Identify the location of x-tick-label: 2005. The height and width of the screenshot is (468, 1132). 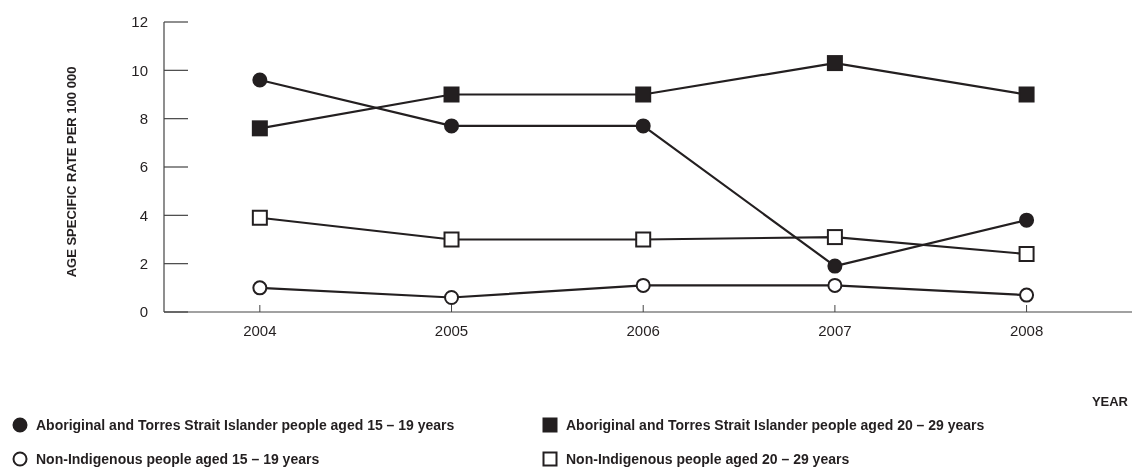
(451, 330).